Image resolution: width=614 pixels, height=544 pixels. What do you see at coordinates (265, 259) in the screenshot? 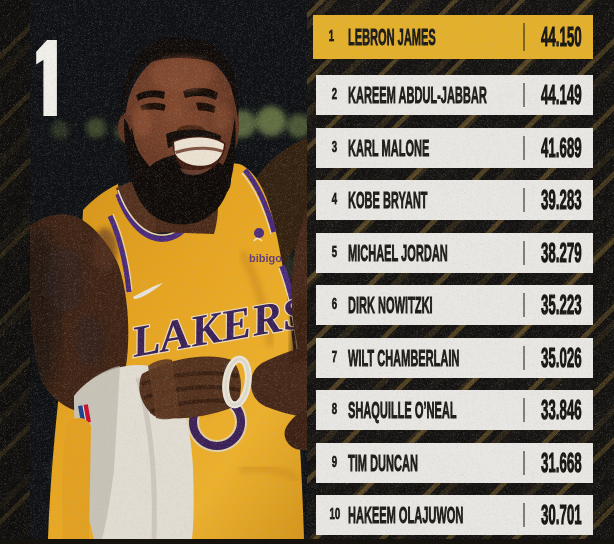
I see `svg-text: bibigo` at bounding box center [265, 259].